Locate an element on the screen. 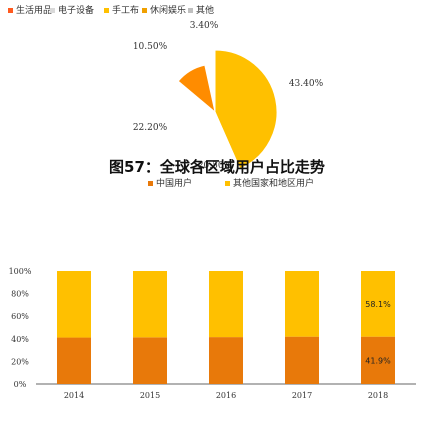 Image resolution: width=426 pixels, height=427 pixels. y-tick-label: 100% is located at coordinates (20, 271).